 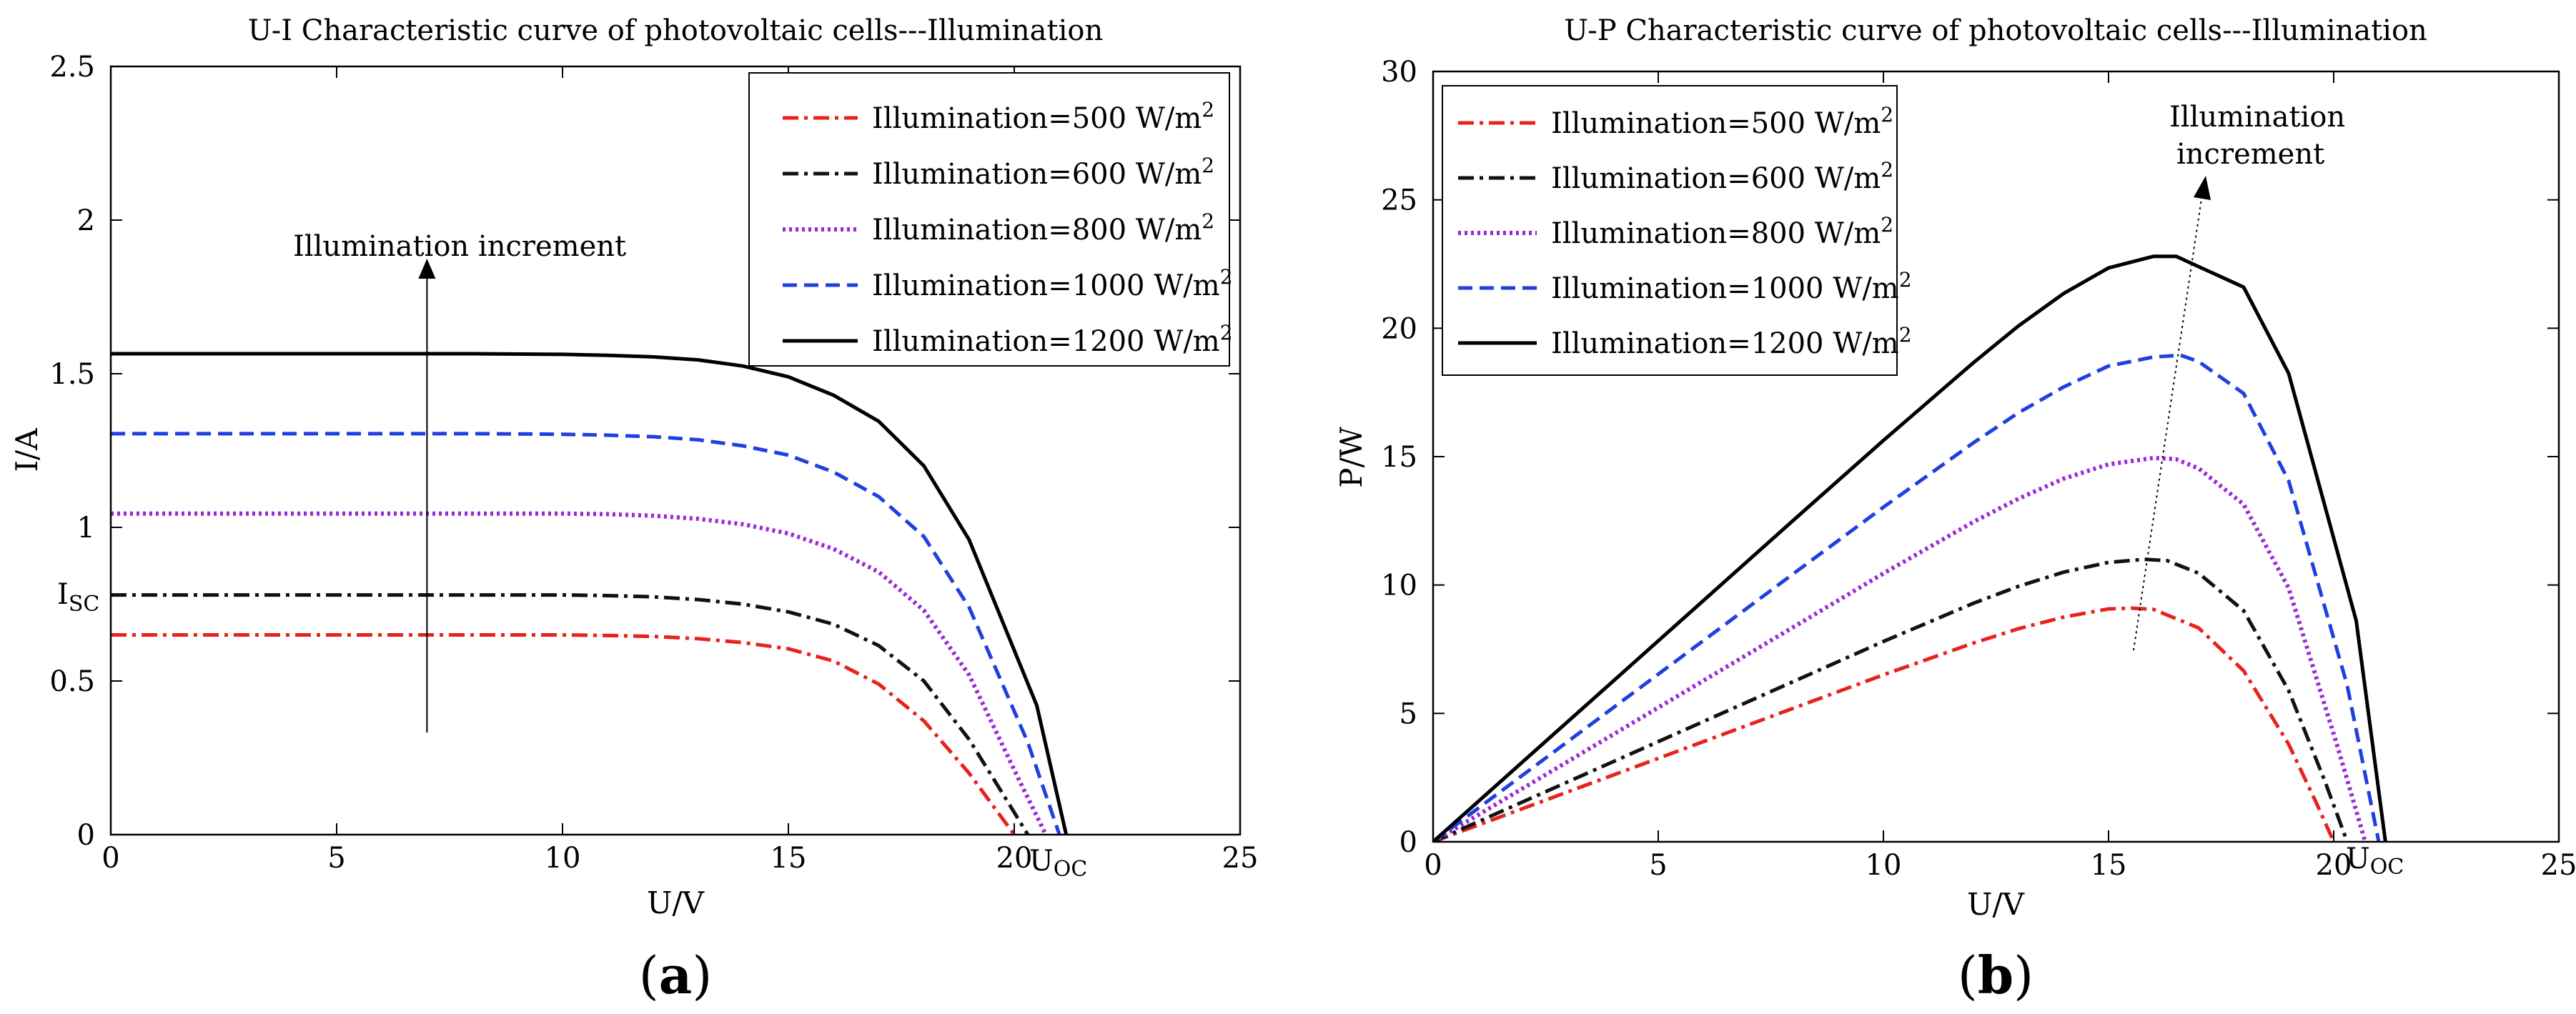 I want to click on y-axis-label: I/A, so click(x=27, y=450).